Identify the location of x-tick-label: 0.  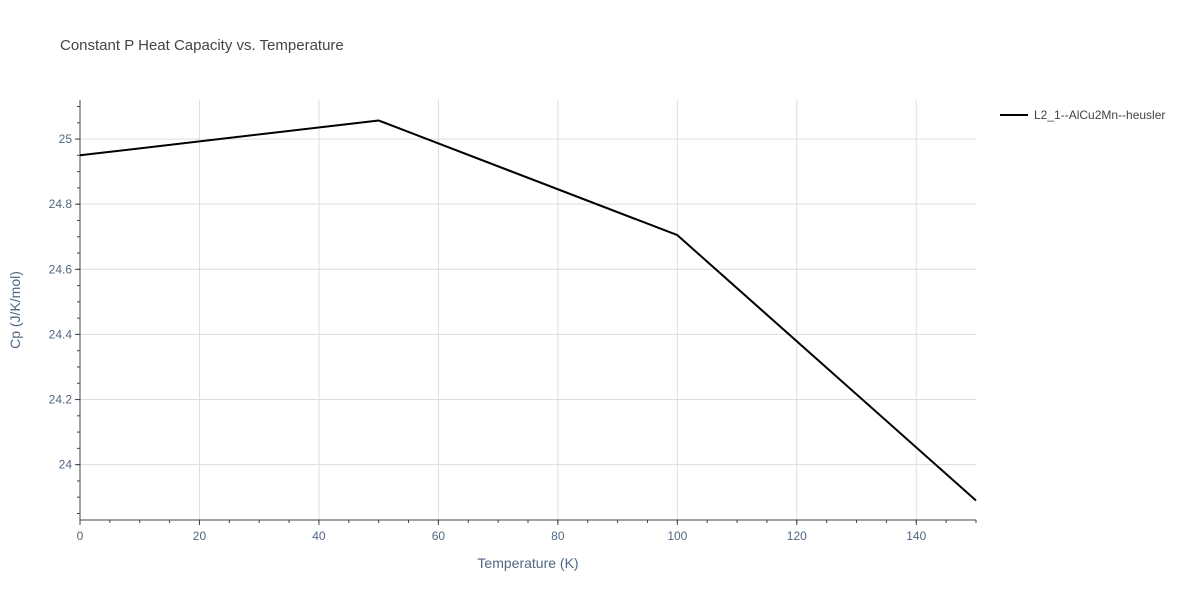
(80, 536).